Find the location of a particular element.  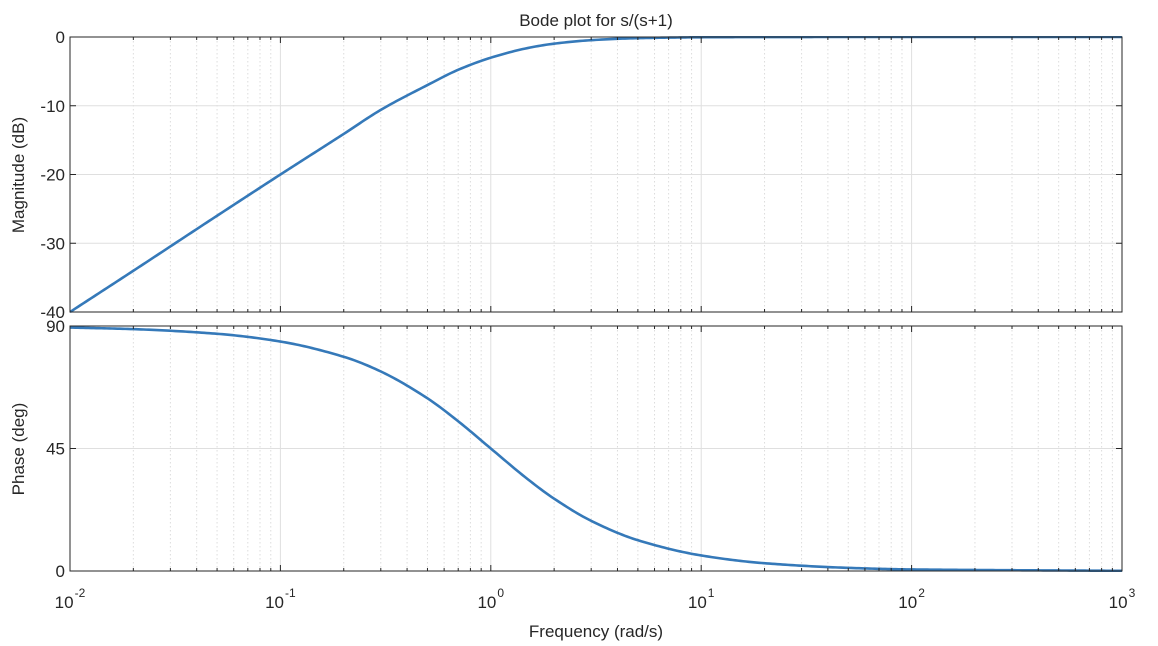

x-tick-exponent: 1 is located at coordinates (711, 593).